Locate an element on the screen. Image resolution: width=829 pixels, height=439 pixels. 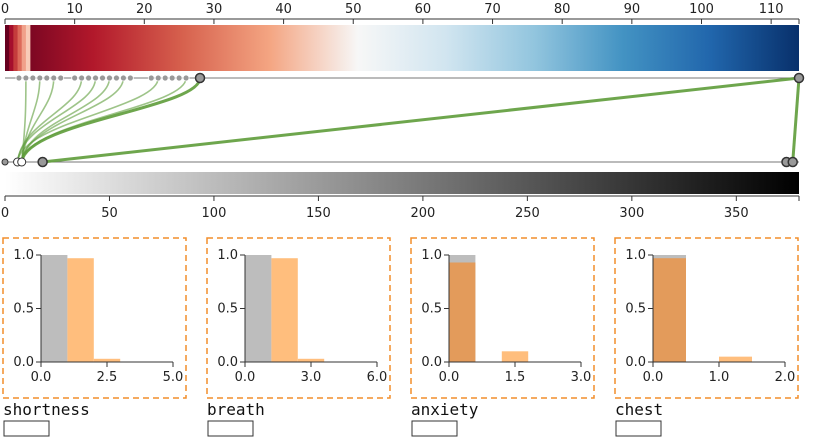
histogram-panel-anxiety: 0.0 0.5 1.0 0.0 1.5 3.0 anxiety is located at coordinates (502, 337).